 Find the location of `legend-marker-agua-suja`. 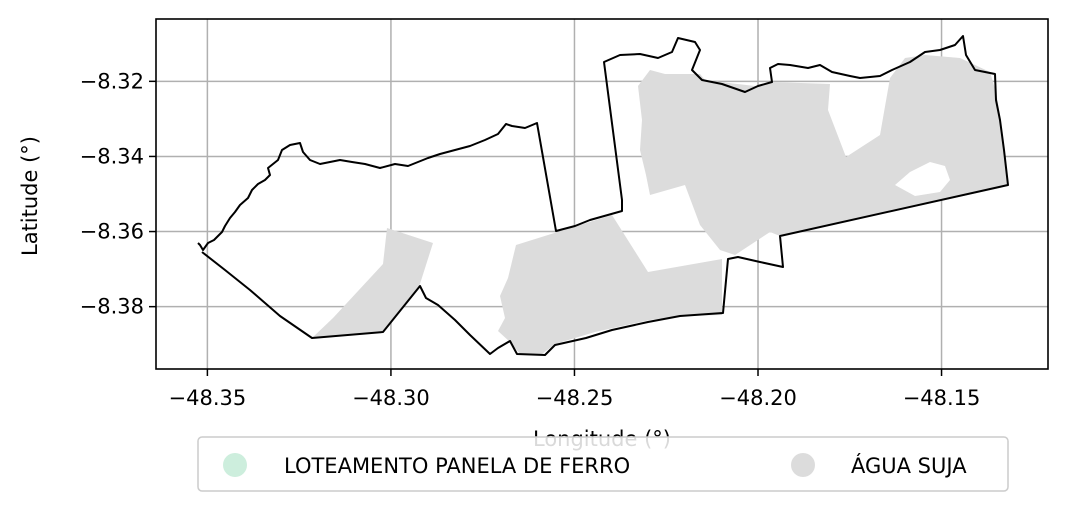

legend-marker-agua-suja is located at coordinates (803, 465).